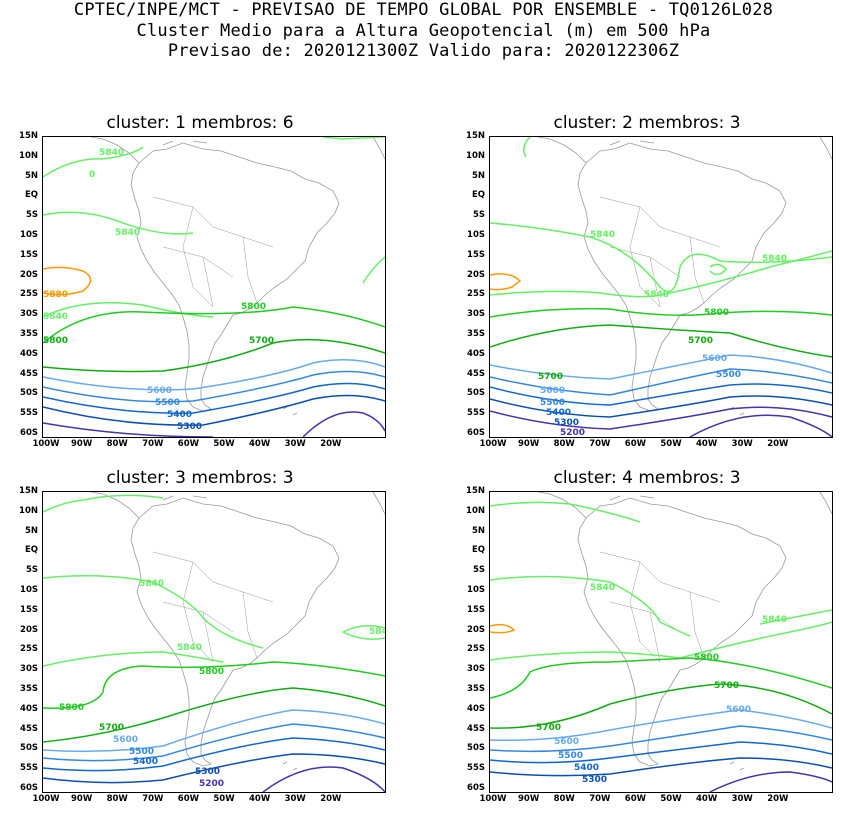 This screenshot has width=847, height=838. I want to click on panel-title: cluster: 1 membros: 6, so click(200, 123).